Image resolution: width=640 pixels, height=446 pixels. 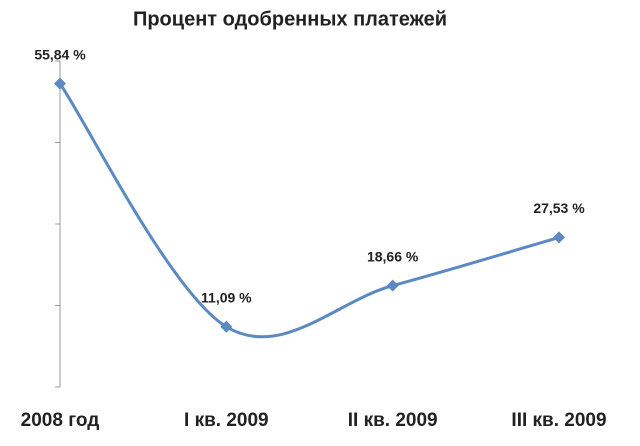 I want to click on data-label: 55,84 %, so click(x=60, y=54).